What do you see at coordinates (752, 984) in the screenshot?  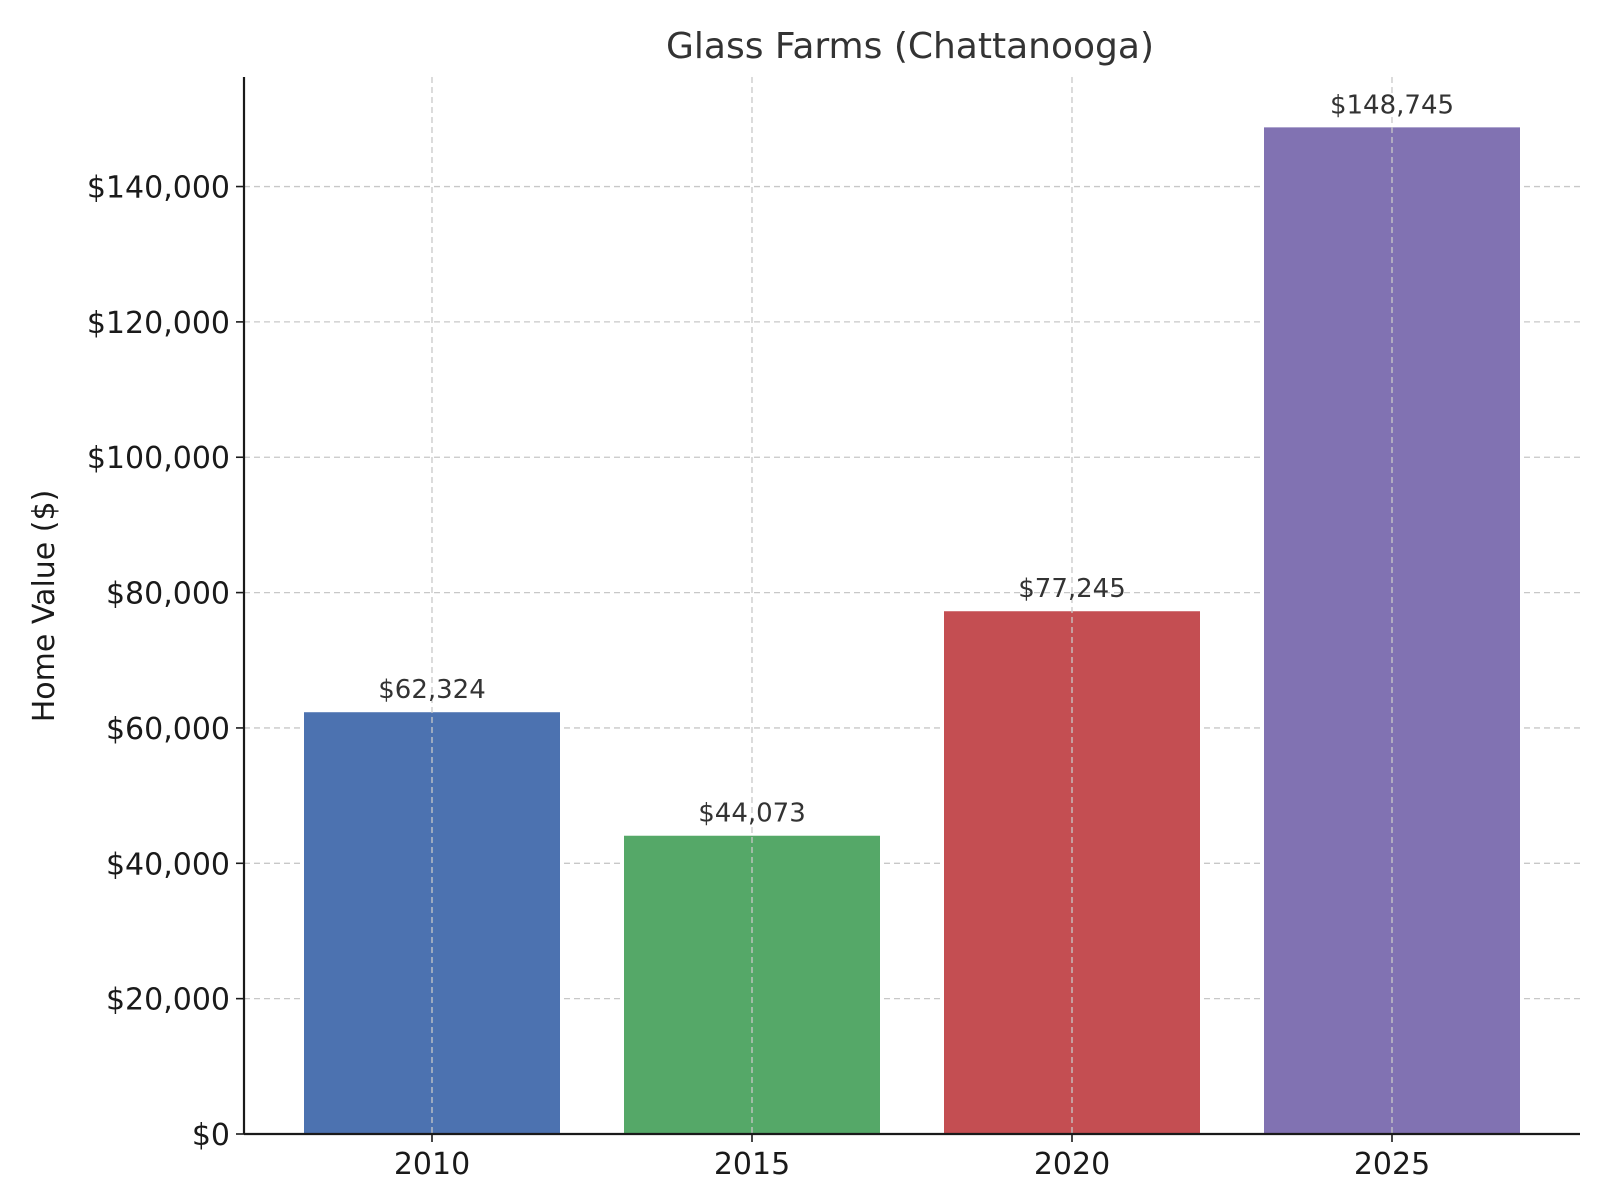 I see `bar-2015` at bounding box center [752, 984].